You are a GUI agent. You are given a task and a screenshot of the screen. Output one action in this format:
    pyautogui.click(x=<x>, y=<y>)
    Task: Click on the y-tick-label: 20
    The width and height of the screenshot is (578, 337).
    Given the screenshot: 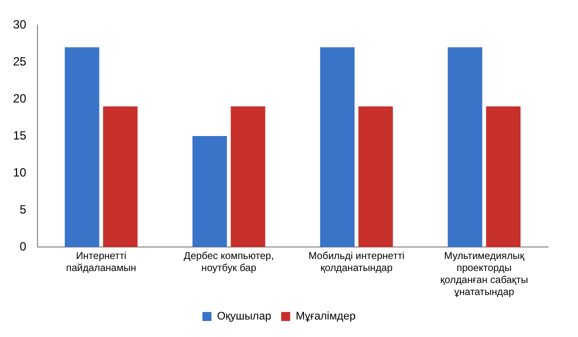 What is the action you would take?
    pyautogui.click(x=19, y=98)
    